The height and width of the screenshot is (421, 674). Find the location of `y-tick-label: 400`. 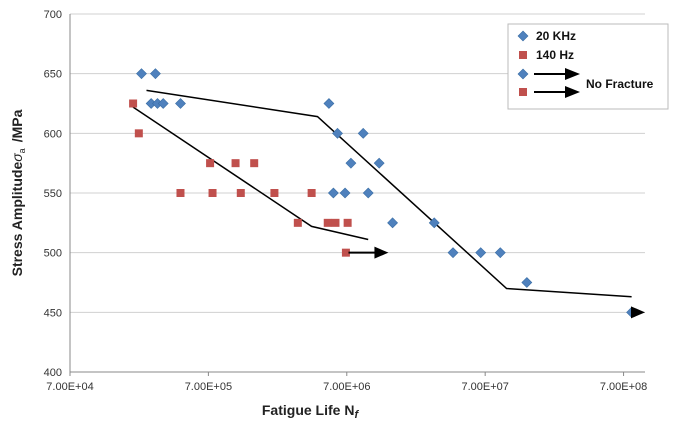

y-tick-label: 400 is located at coordinates (53, 373).